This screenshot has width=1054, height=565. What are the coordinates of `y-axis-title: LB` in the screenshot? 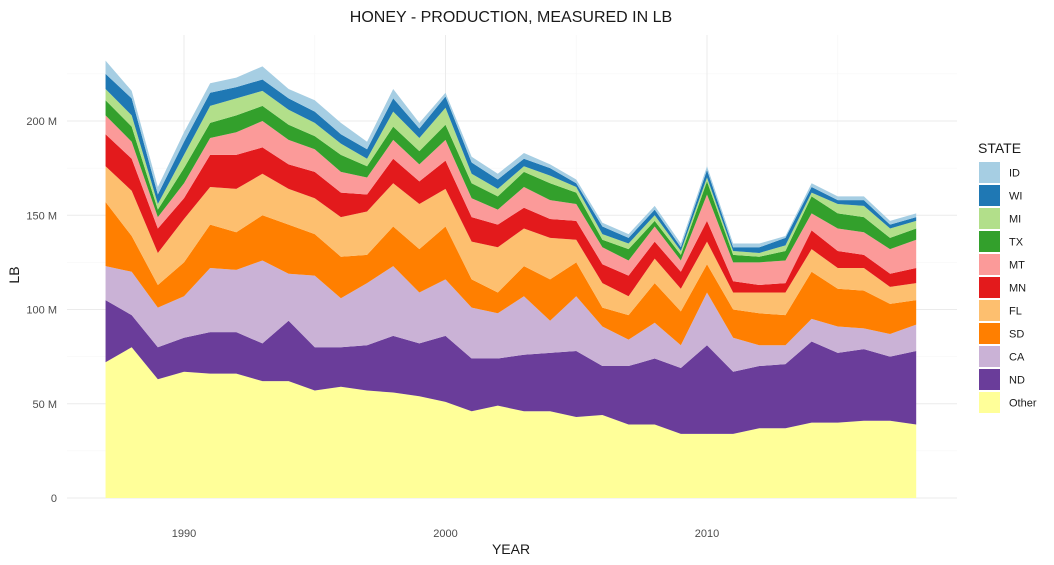 It's located at (14, 274).